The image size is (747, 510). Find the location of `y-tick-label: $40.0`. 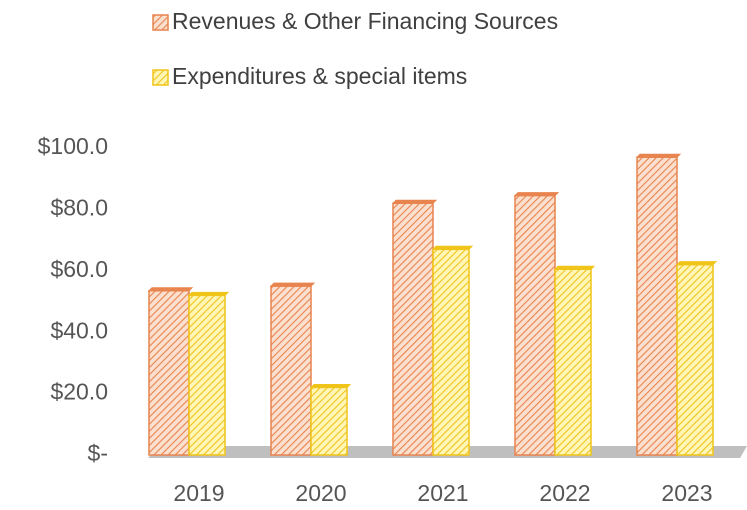

y-tick-label: $40.0 is located at coordinates (79, 330).